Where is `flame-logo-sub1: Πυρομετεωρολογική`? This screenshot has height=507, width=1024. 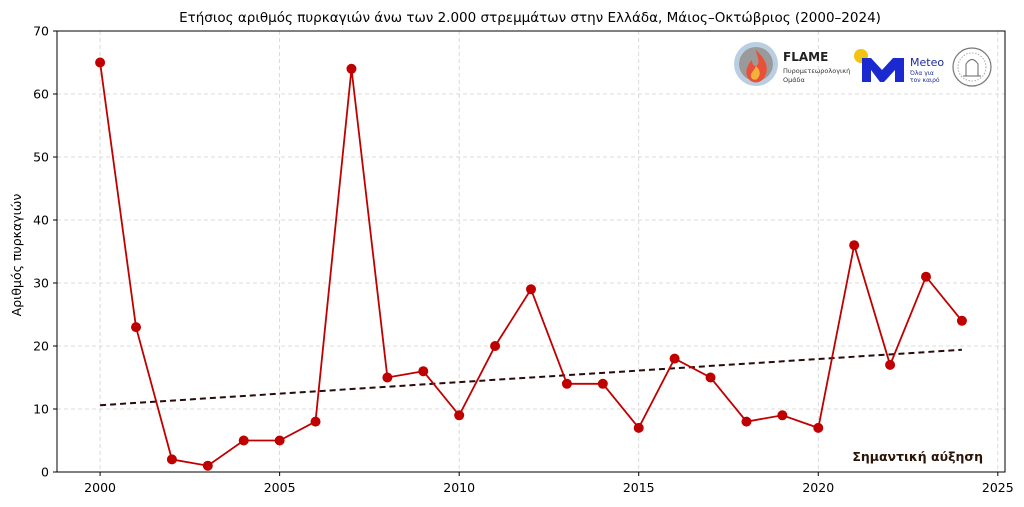 flame-logo-sub1: Πυρομετεωρολογική is located at coordinates (816, 71).